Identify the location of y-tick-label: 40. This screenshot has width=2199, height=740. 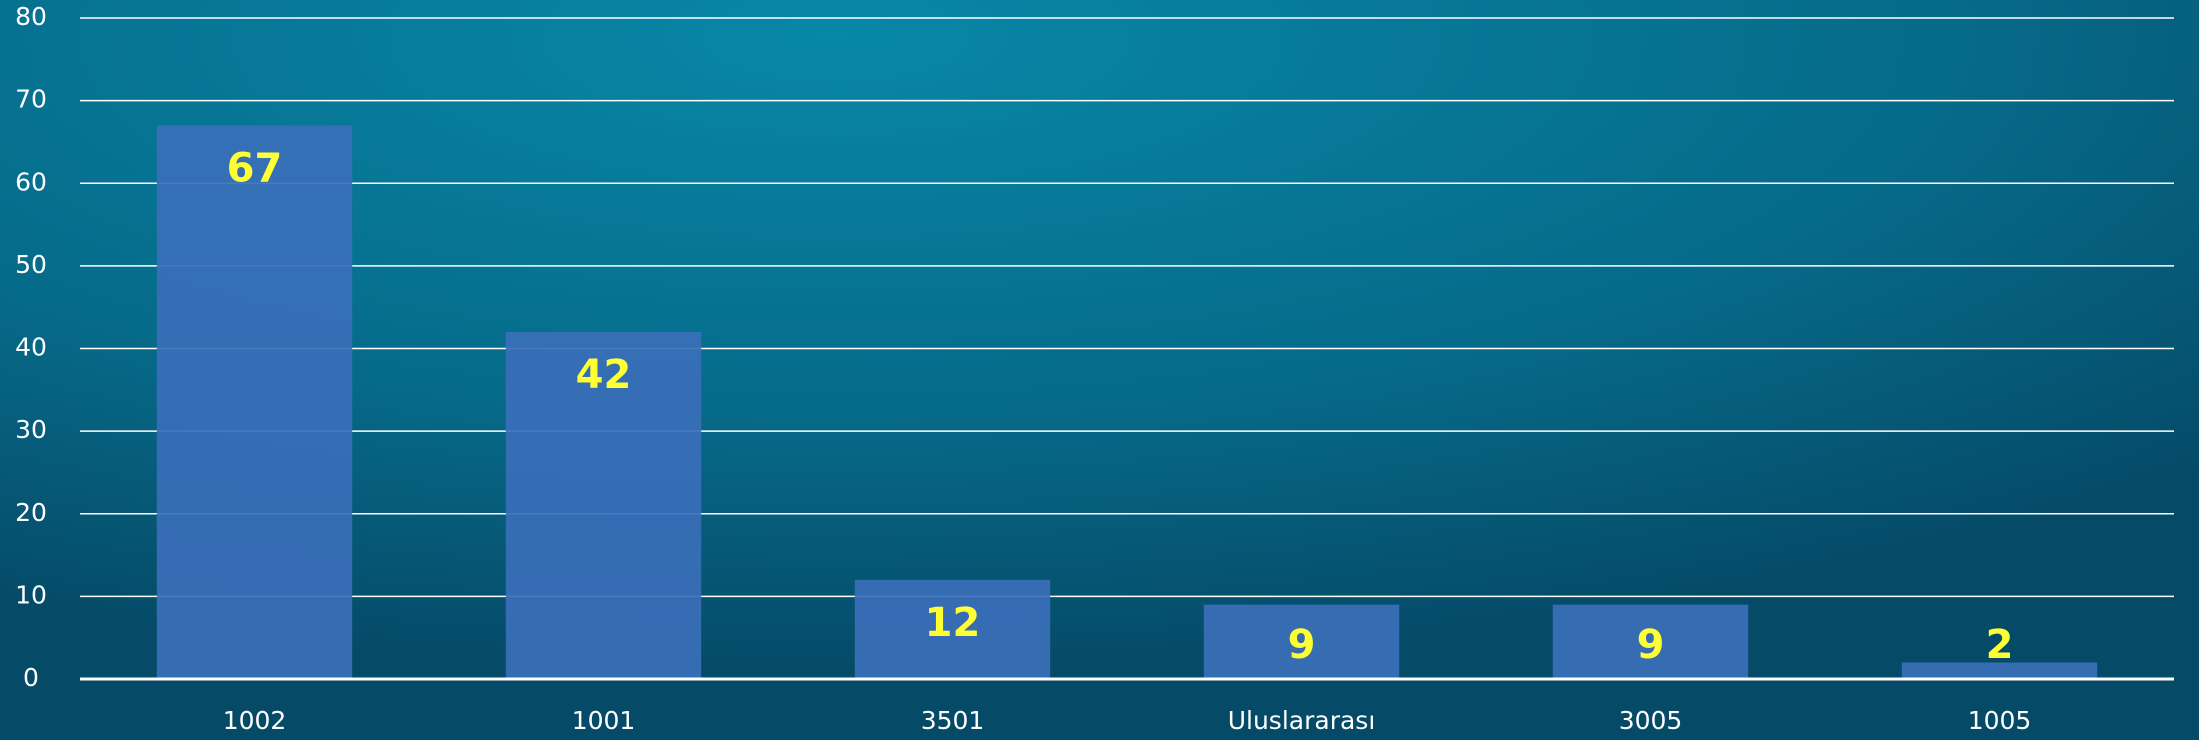
(31, 347).